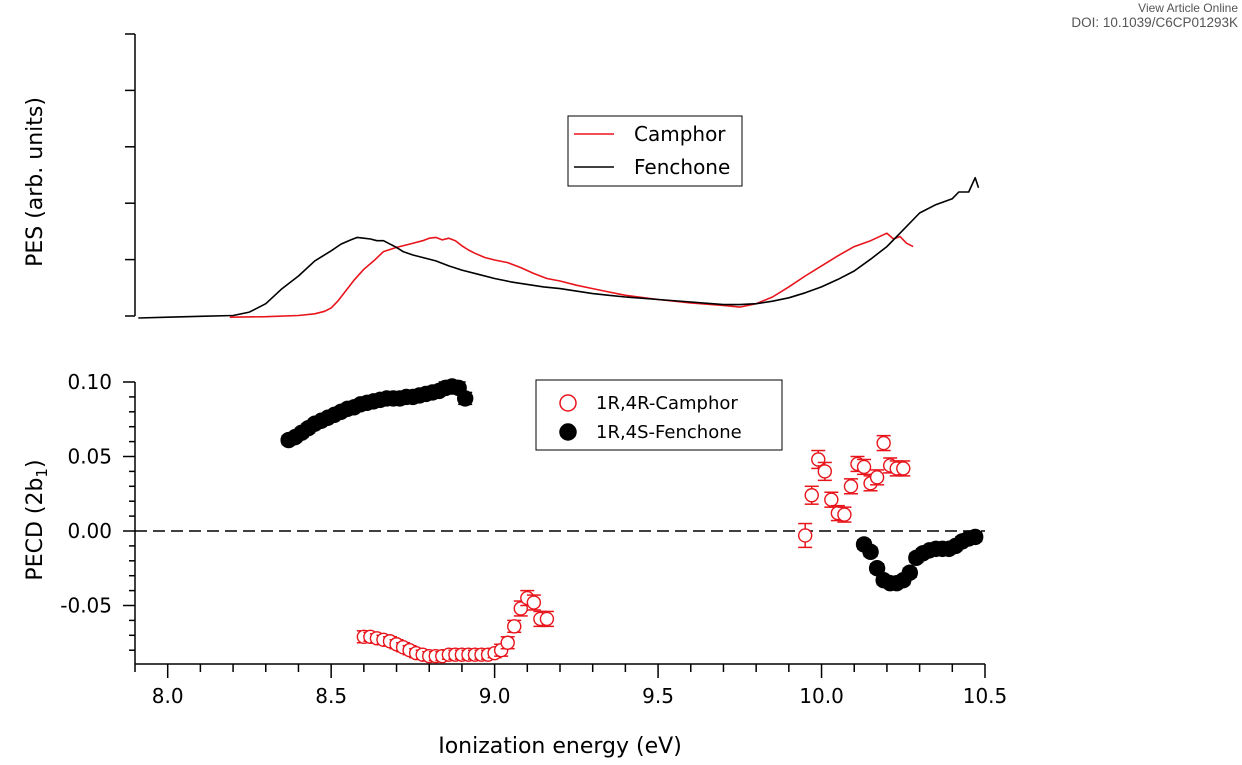 The height and width of the screenshot is (765, 1242). I want to click on x-tick-label: 9.5, so click(658, 696).